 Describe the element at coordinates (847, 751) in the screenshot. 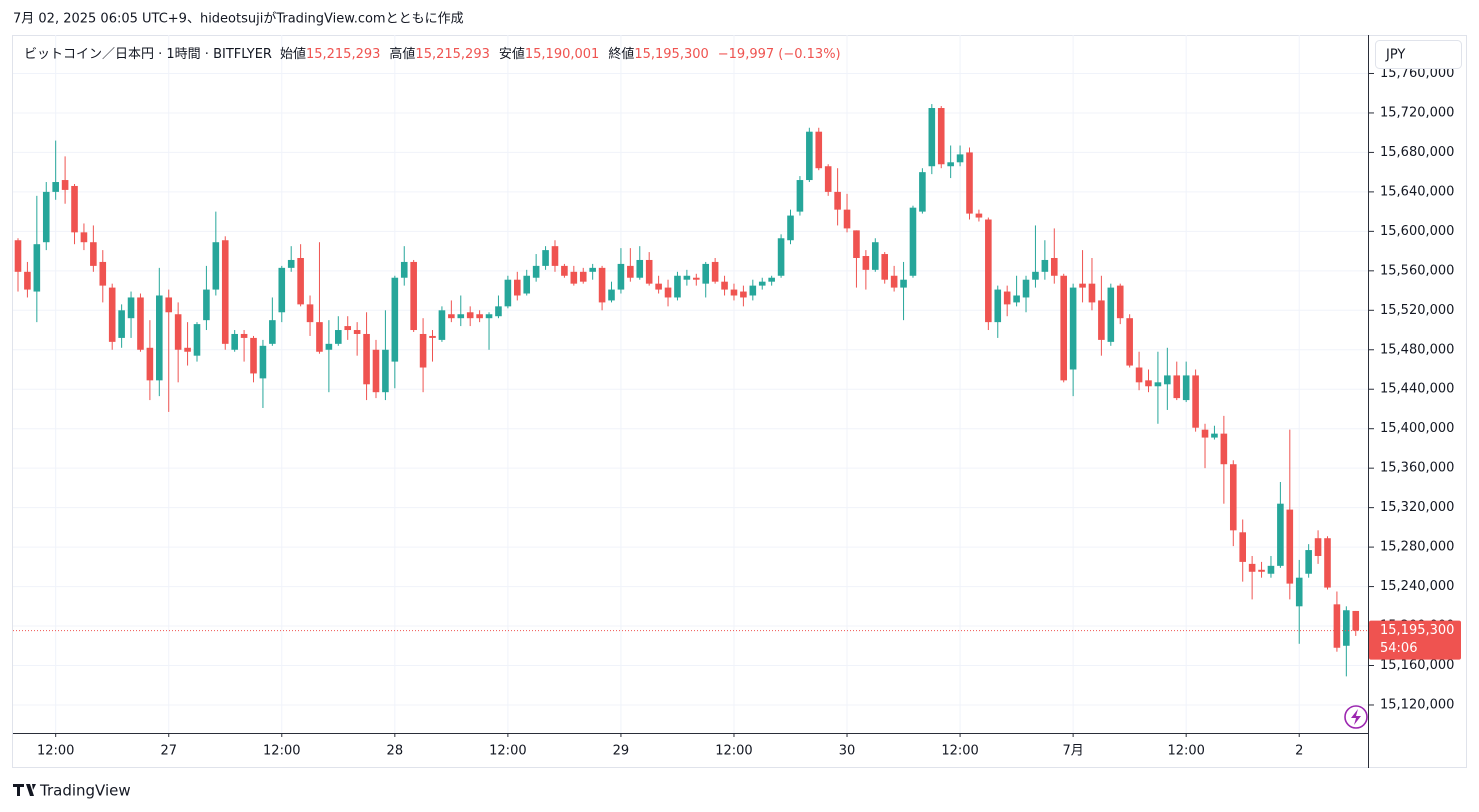

I see `x-tick-label: 30` at that location.